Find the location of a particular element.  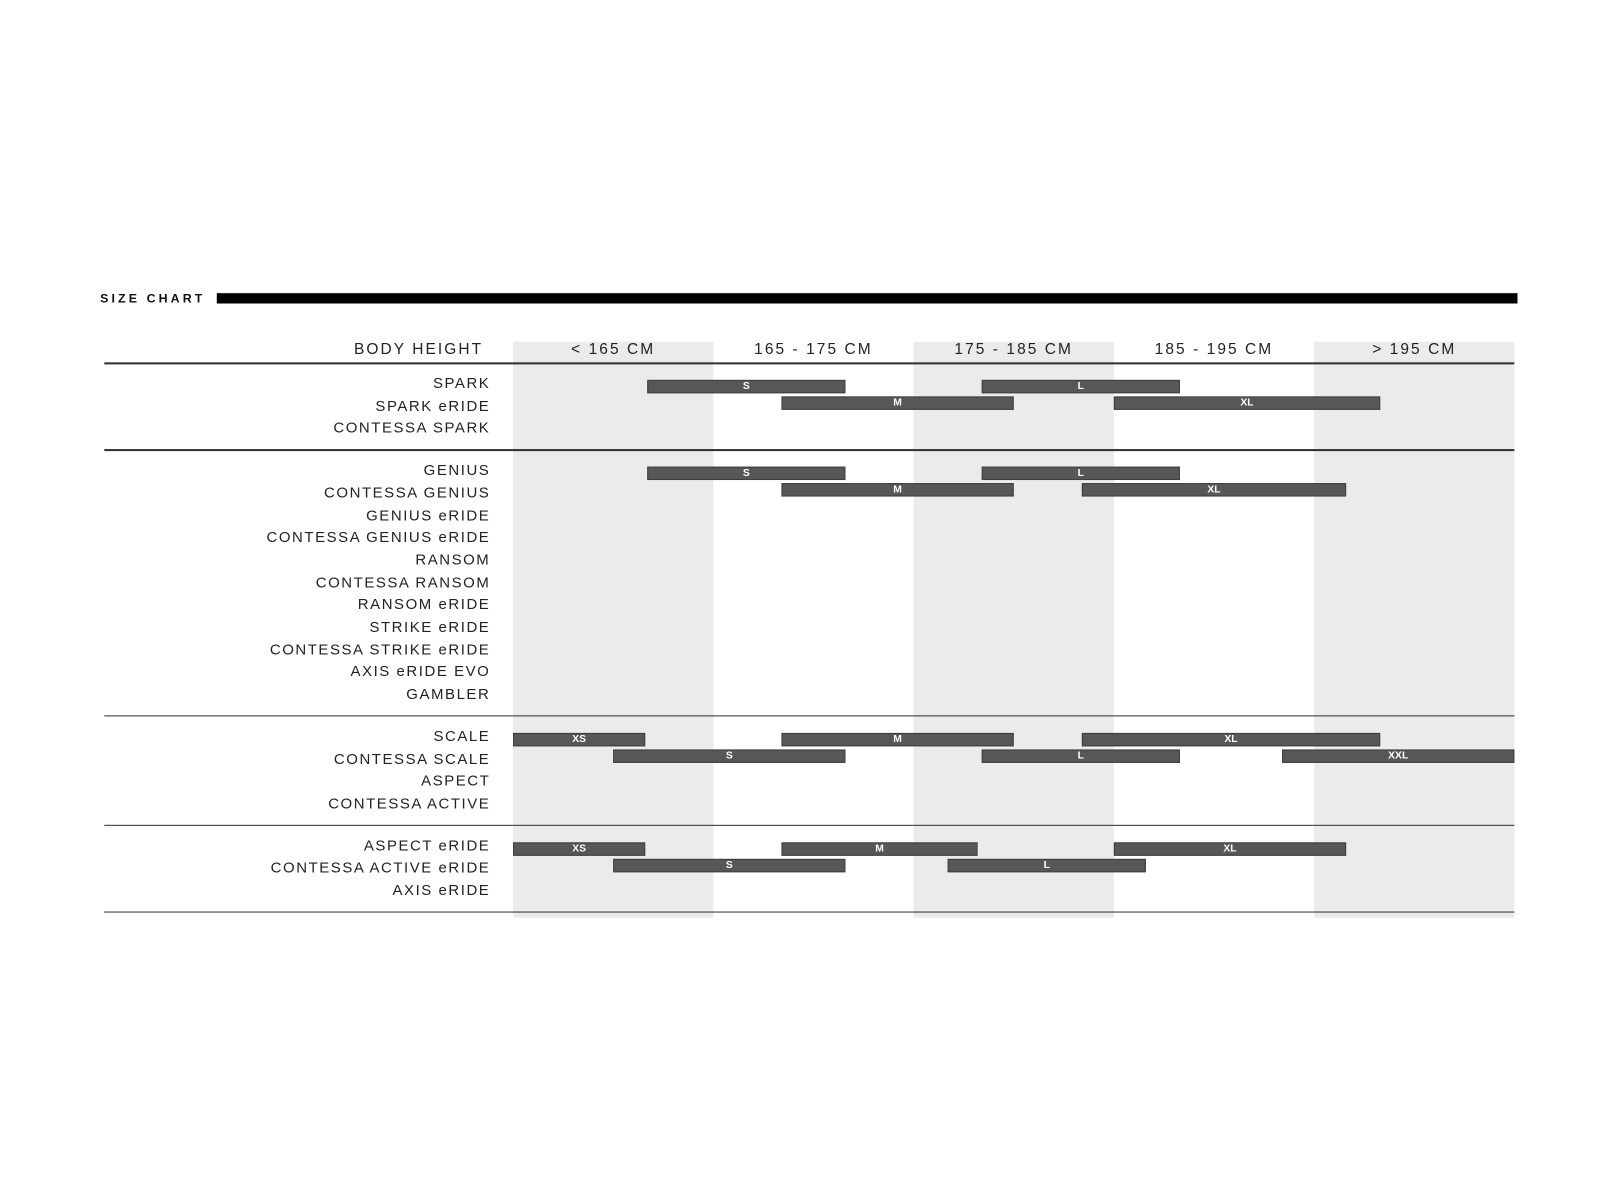

model-label: CONTESSA STRIKE eRIDE is located at coordinates (380, 650).